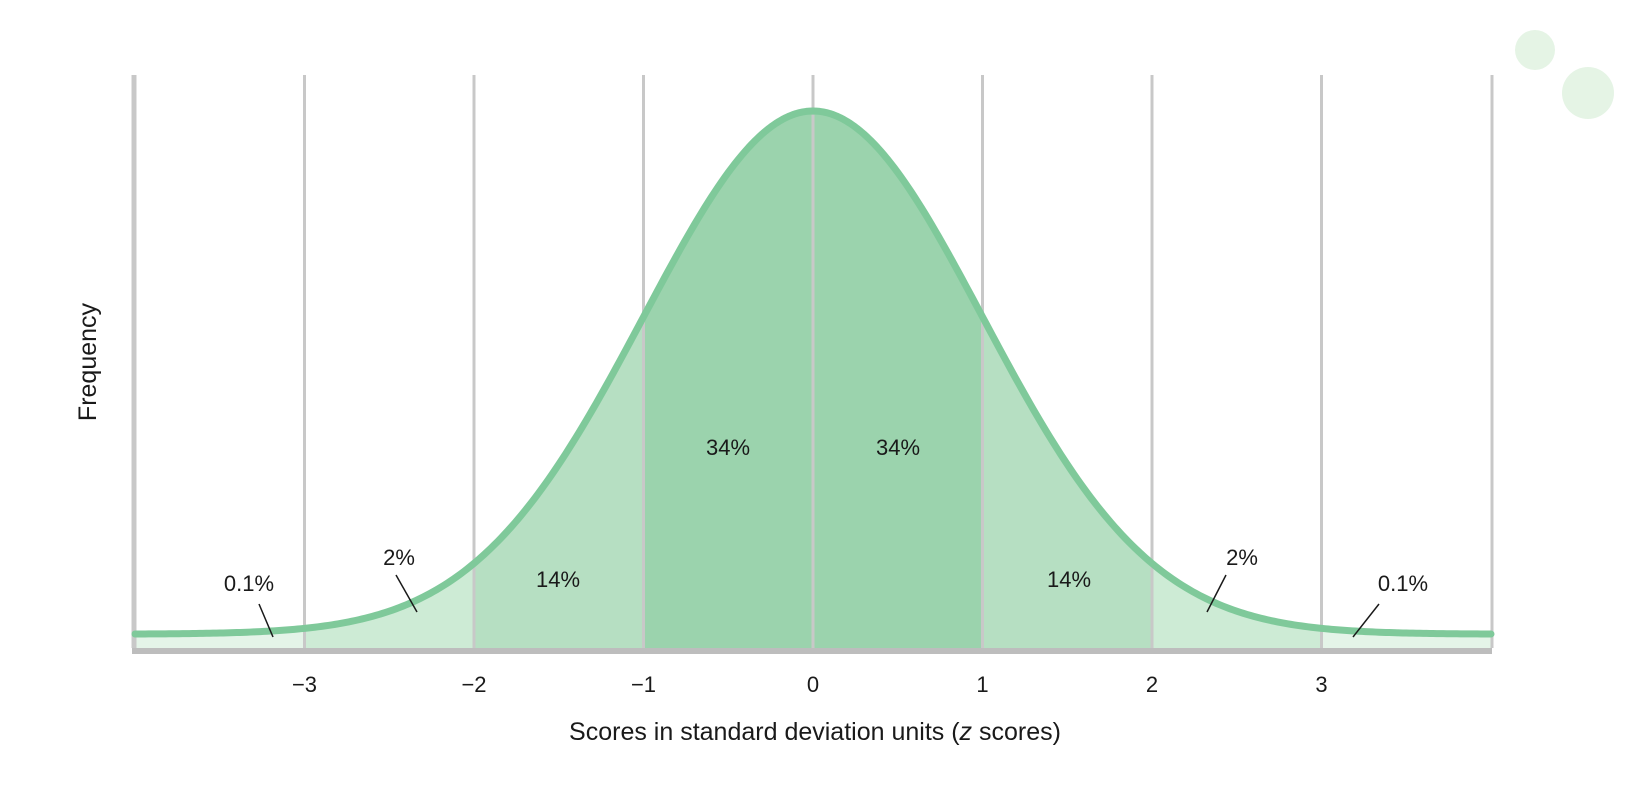 This screenshot has width=1630, height=809. What do you see at coordinates (819, 606) in the screenshot?
I see `label-leader-lines` at bounding box center [819, 606].